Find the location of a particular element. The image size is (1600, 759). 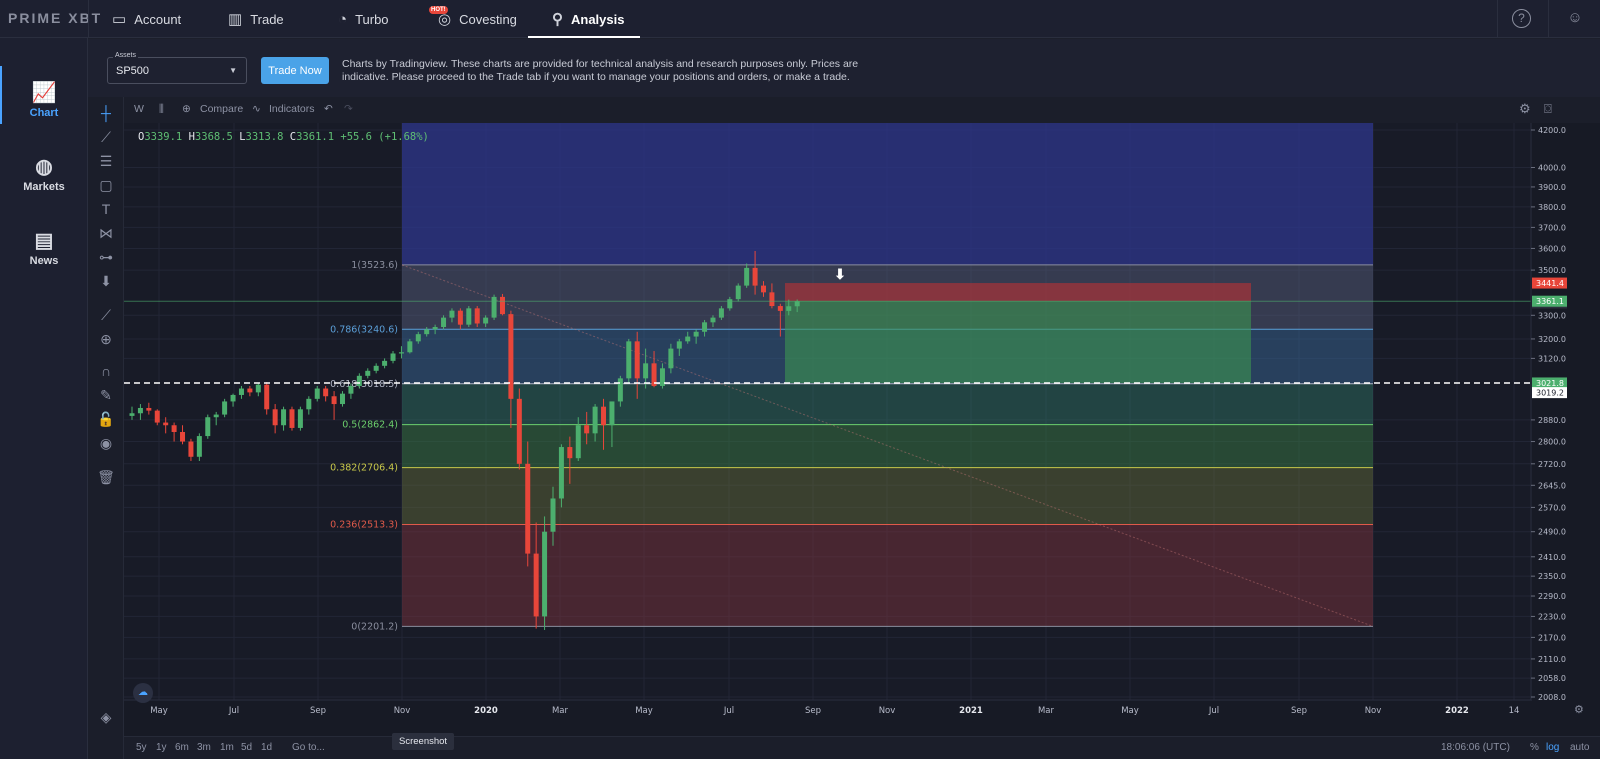

fib-level-label: 0.618(3018.5) is located at coordinates (364, 384).